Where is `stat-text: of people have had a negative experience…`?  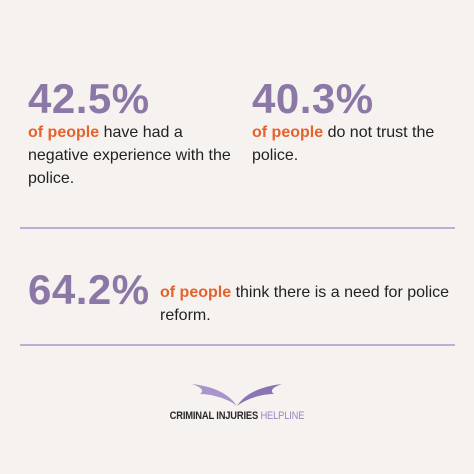 stat-text: of people have had a negative experience… is located at coordinates (130, 155).